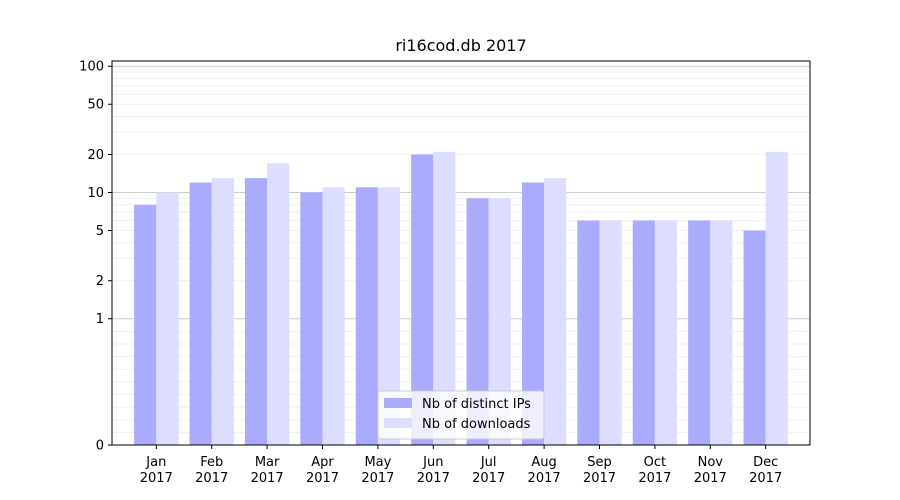 The image size is (900, 500). I want to click on y-tick-label: 10, so click(95, 193).